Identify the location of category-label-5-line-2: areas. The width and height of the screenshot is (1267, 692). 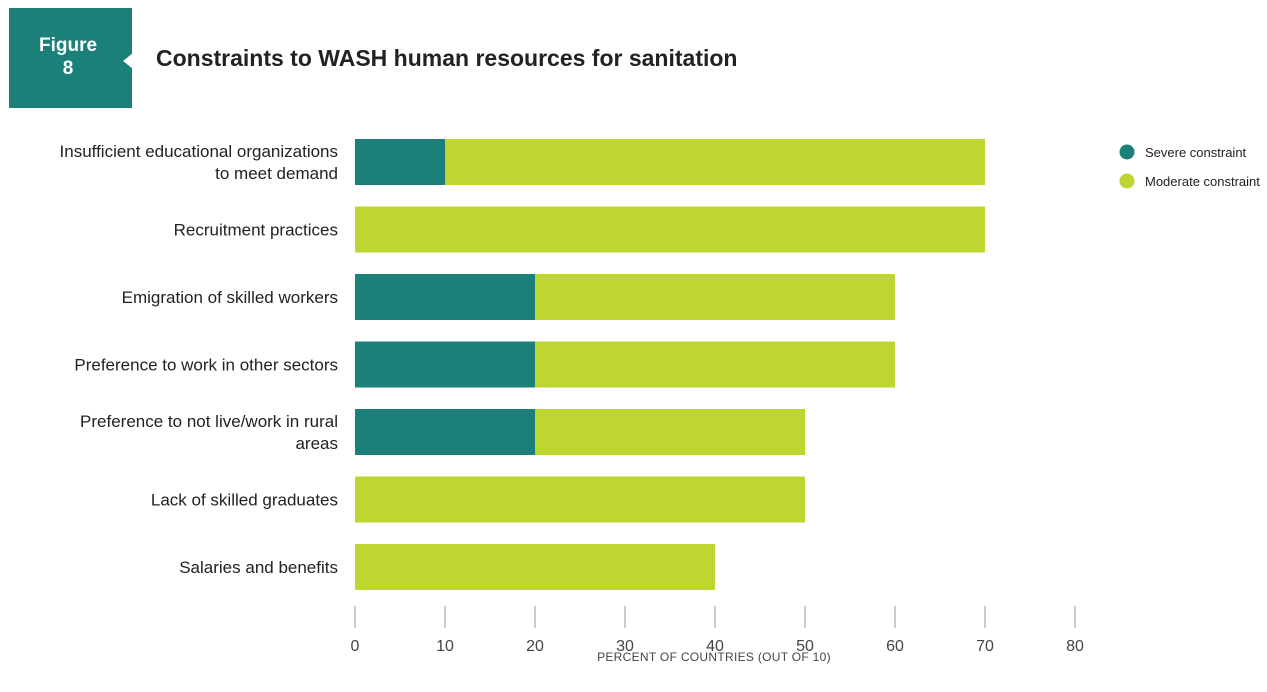
(316, 443).